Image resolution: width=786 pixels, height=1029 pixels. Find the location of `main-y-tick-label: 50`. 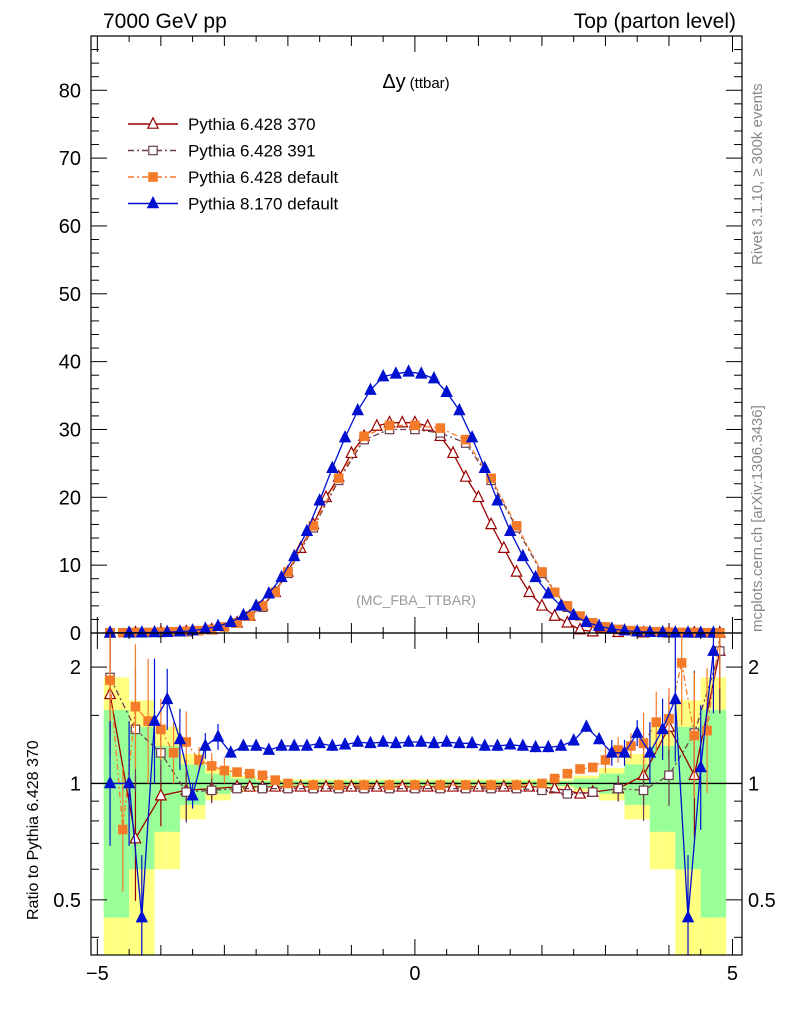

main-y-tick-label: 50 is located at coordinates (70, 295).